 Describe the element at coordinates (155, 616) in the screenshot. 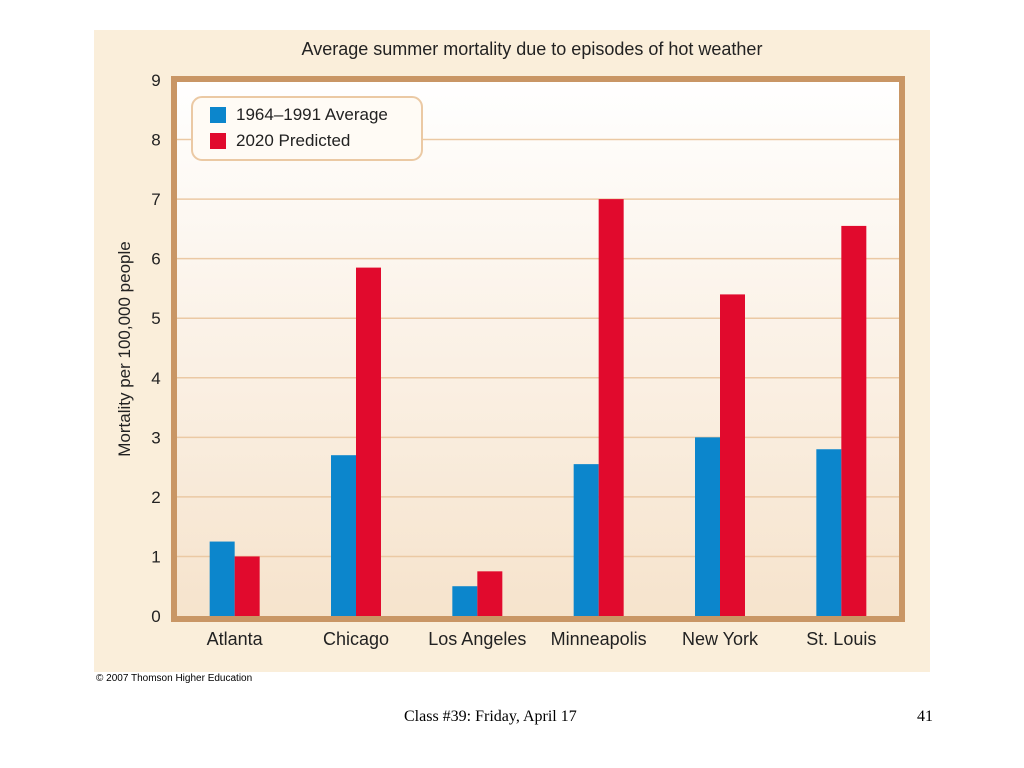

I see `y-tick-label: 0` at that location.